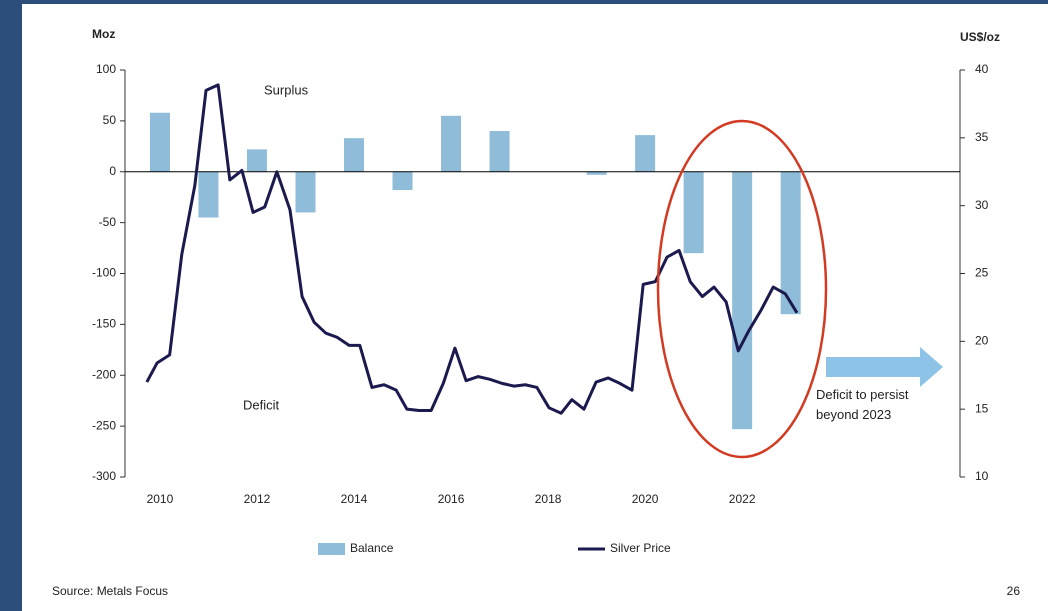 This screenshot has height=611, width=1048. What do you see at coordinates (980, 37) in the screenshot?
I see `y2-axis-label: US$/oz` at bounding box center [980, 37].